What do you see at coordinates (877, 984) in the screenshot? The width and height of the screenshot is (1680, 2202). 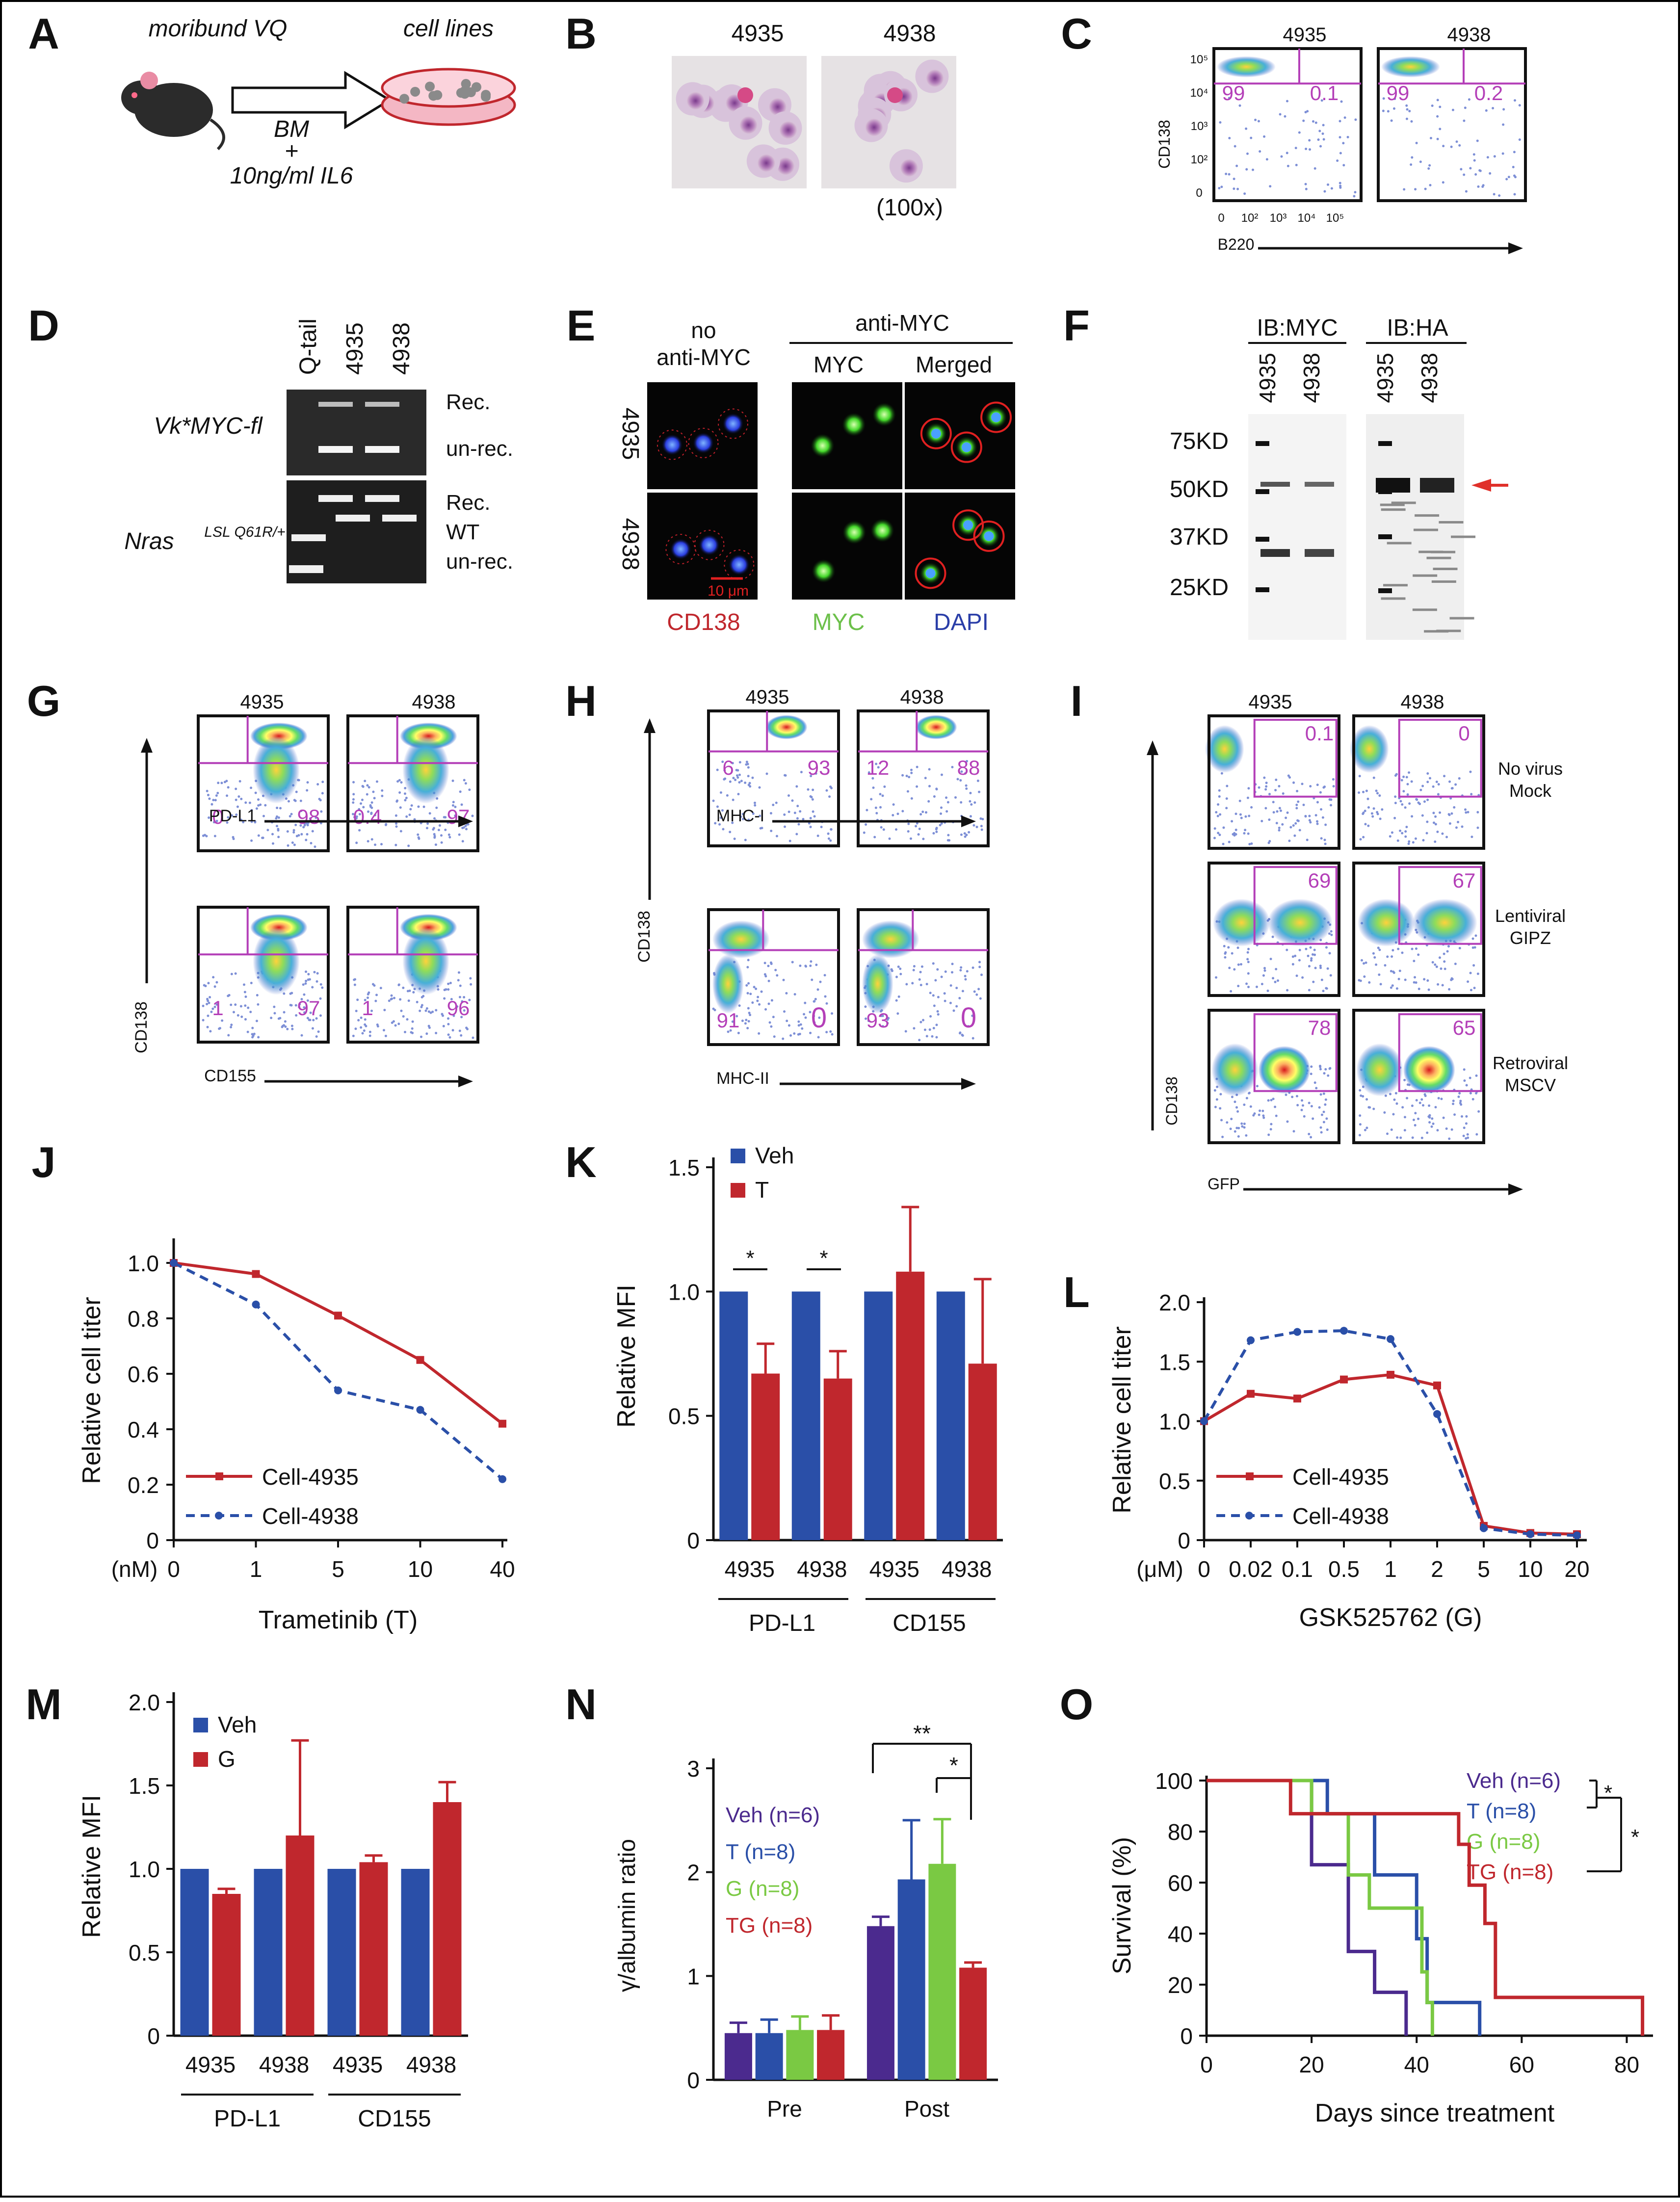 I see `flow-h-3-density` at bounding box center [877, 984].